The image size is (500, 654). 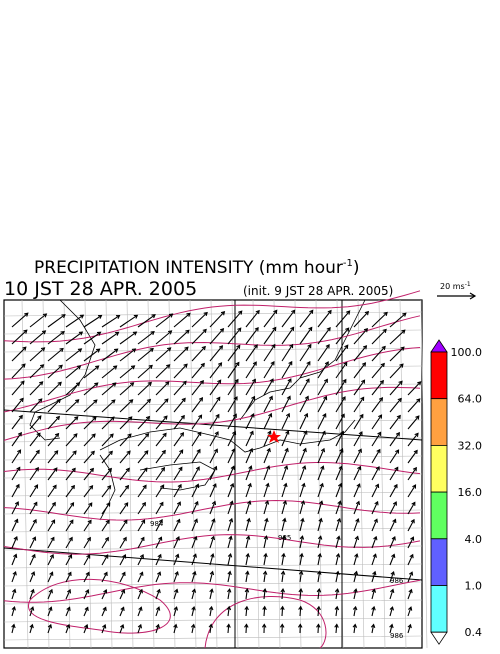 I want to click on colorbar-under, so click(x=439, y=638).